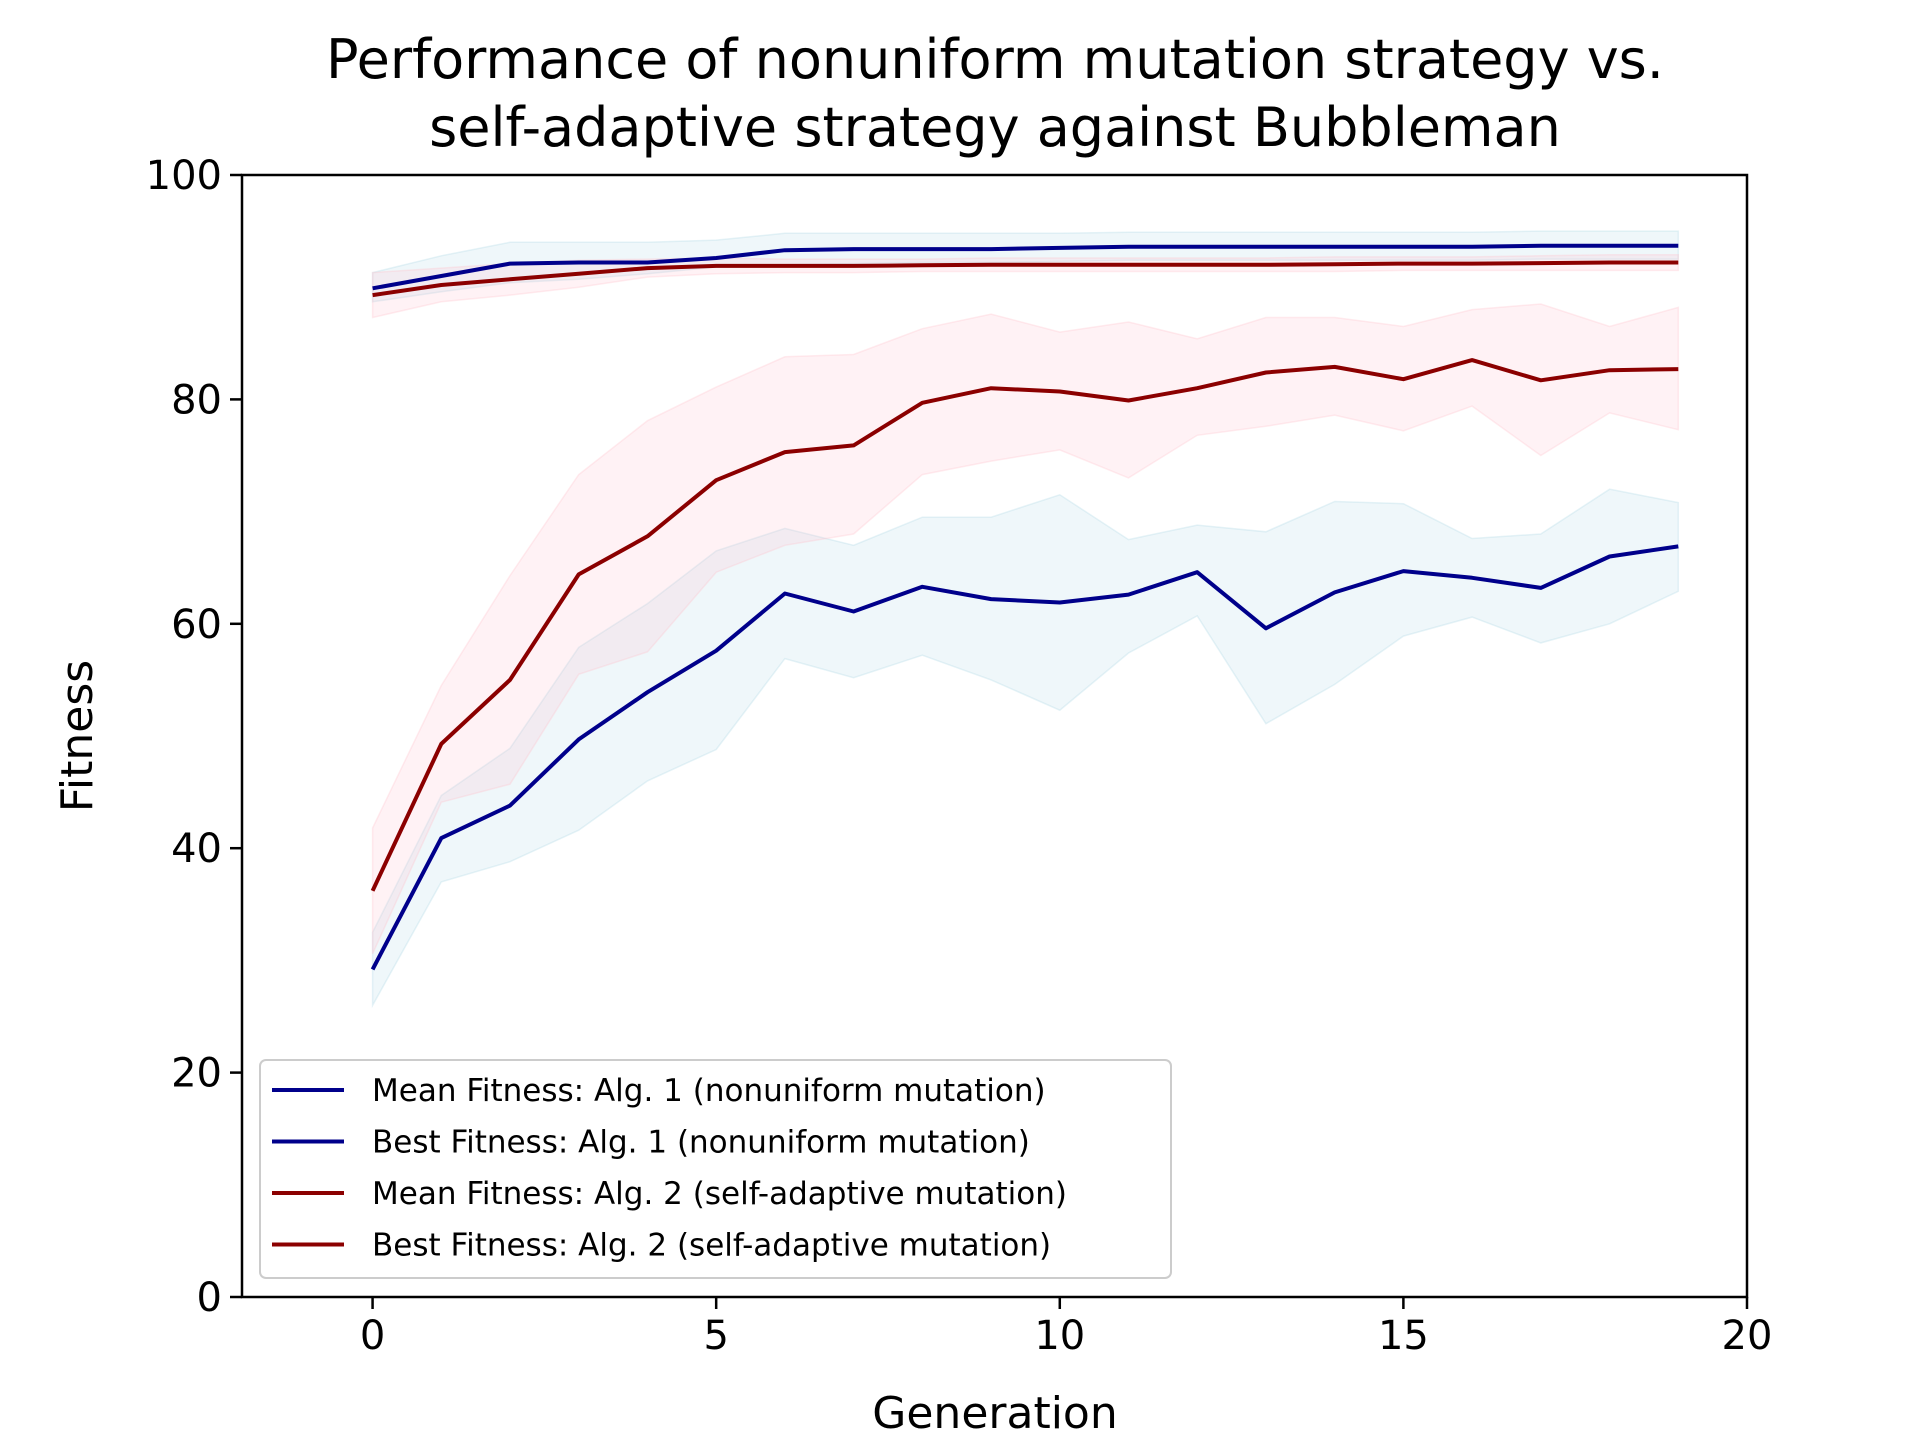 Image resolution: width=1920 pixels, height=1440 pixels. What do you see at coordinates (715, 1336) in the screenshot?
I see `x-tick-label-5: 5` at bounding box center [715, 1336].